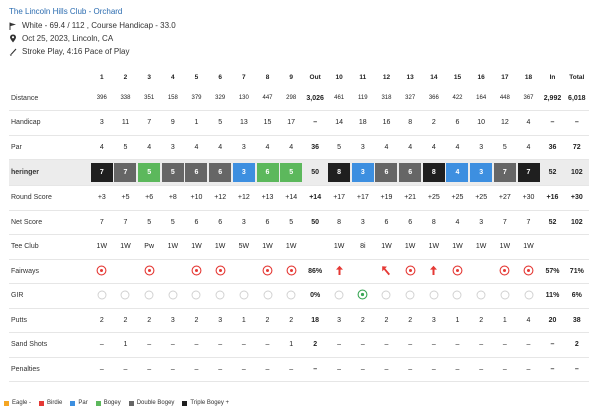  I want to click on distance-cell: 119, so click(362, 98).